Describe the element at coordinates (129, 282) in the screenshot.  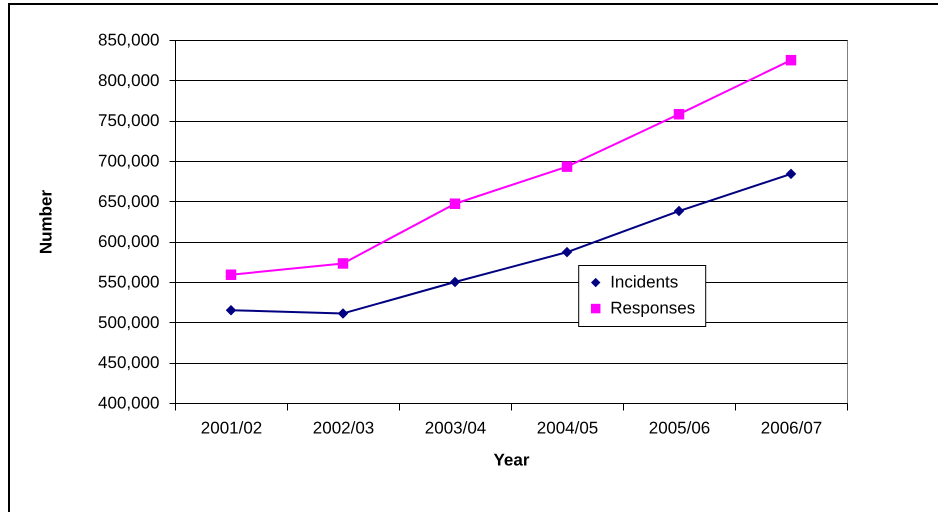
I see `y-tick-label: 550,000` at that location.